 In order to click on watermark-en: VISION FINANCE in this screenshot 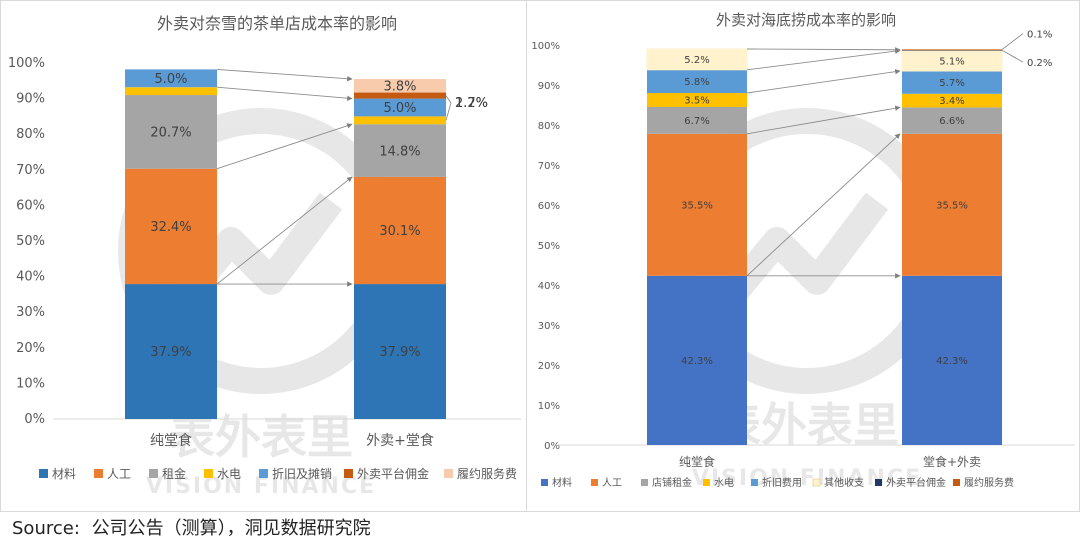, I will do `click(261, 486)`.